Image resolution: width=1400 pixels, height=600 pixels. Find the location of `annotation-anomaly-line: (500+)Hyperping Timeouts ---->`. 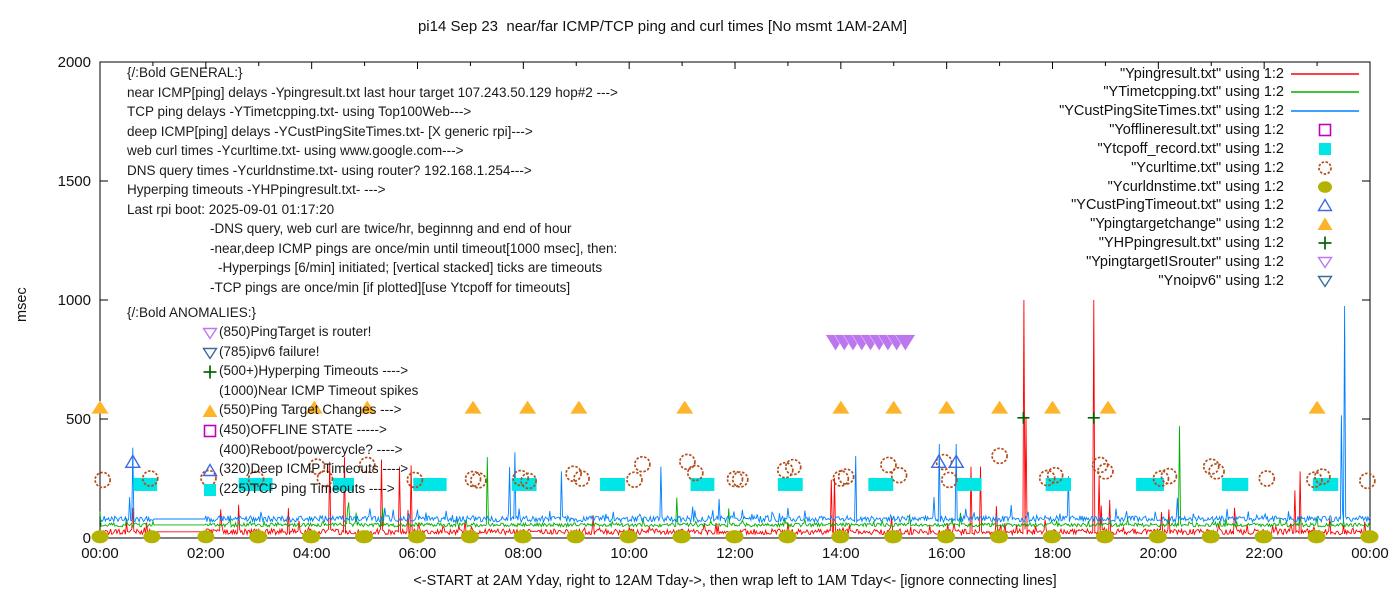

annotation-anomaly-line: (500+)Hyperping Timeouts ----> is located at coordinates (306, 371).